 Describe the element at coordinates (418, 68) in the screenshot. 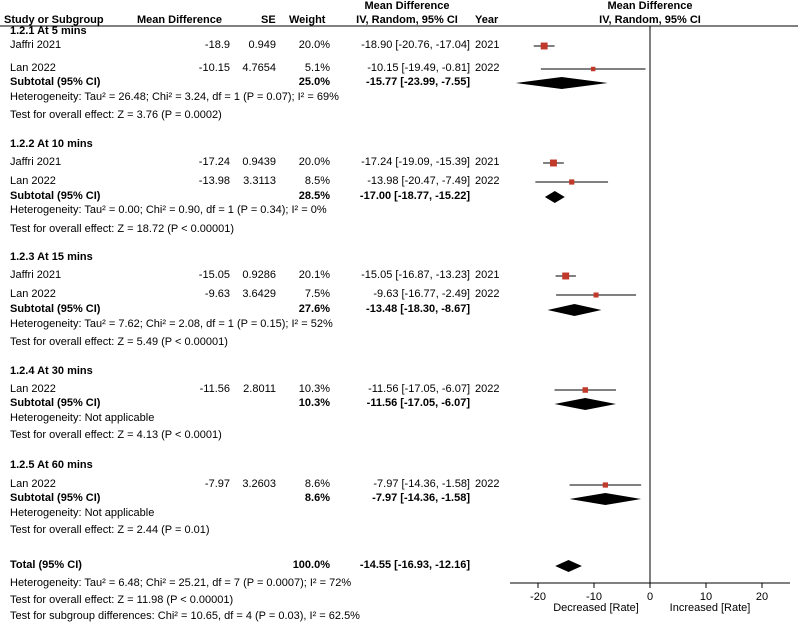

I see `study-ci: -10.15 [-19.49, -0.81]` at that location.